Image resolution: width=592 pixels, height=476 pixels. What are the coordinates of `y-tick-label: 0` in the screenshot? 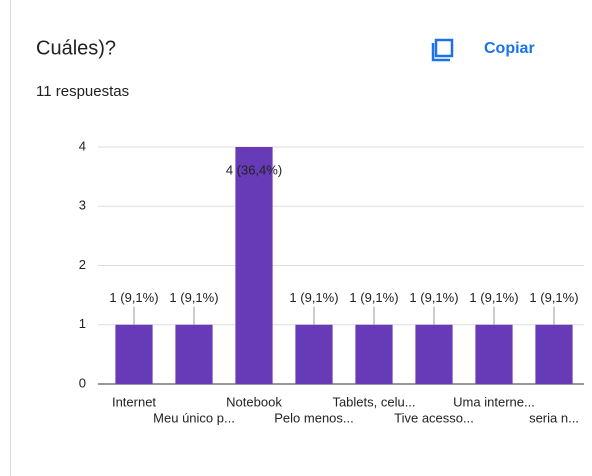 It's located at (82, 382).